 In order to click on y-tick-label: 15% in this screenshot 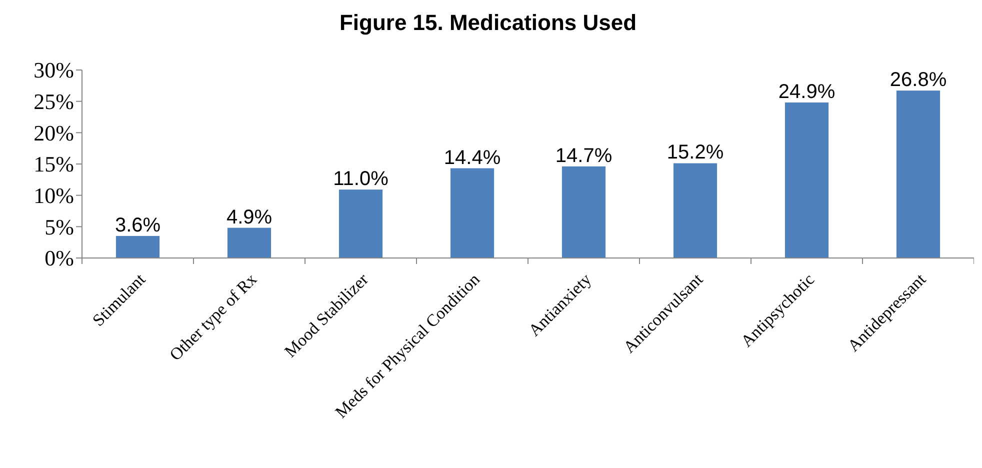, I will do `click(54, 164)`.